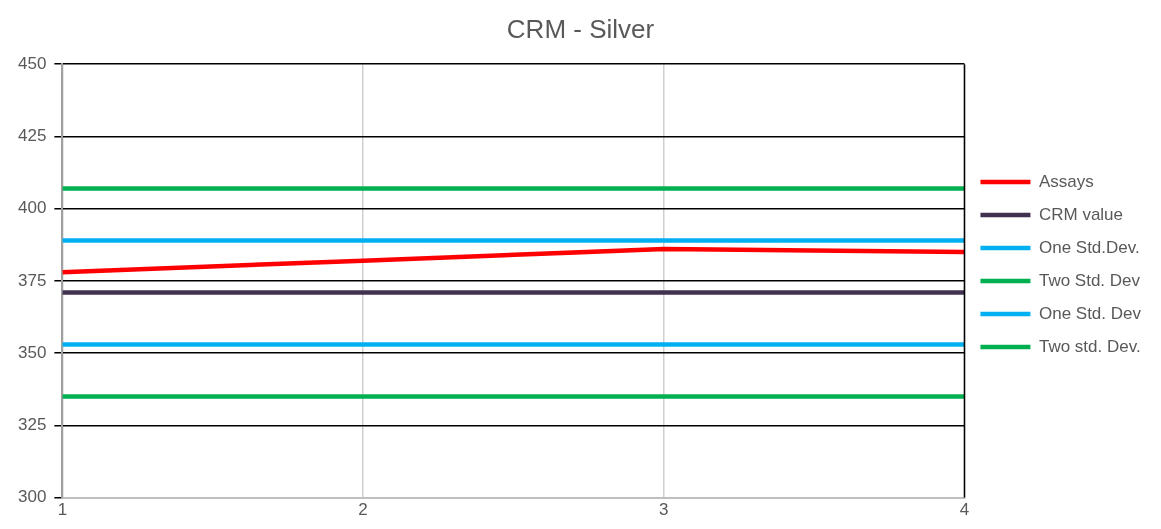 This screenshot has width=1161, height=529. I want to click on x-tick-label: 3, so click(664, 510).